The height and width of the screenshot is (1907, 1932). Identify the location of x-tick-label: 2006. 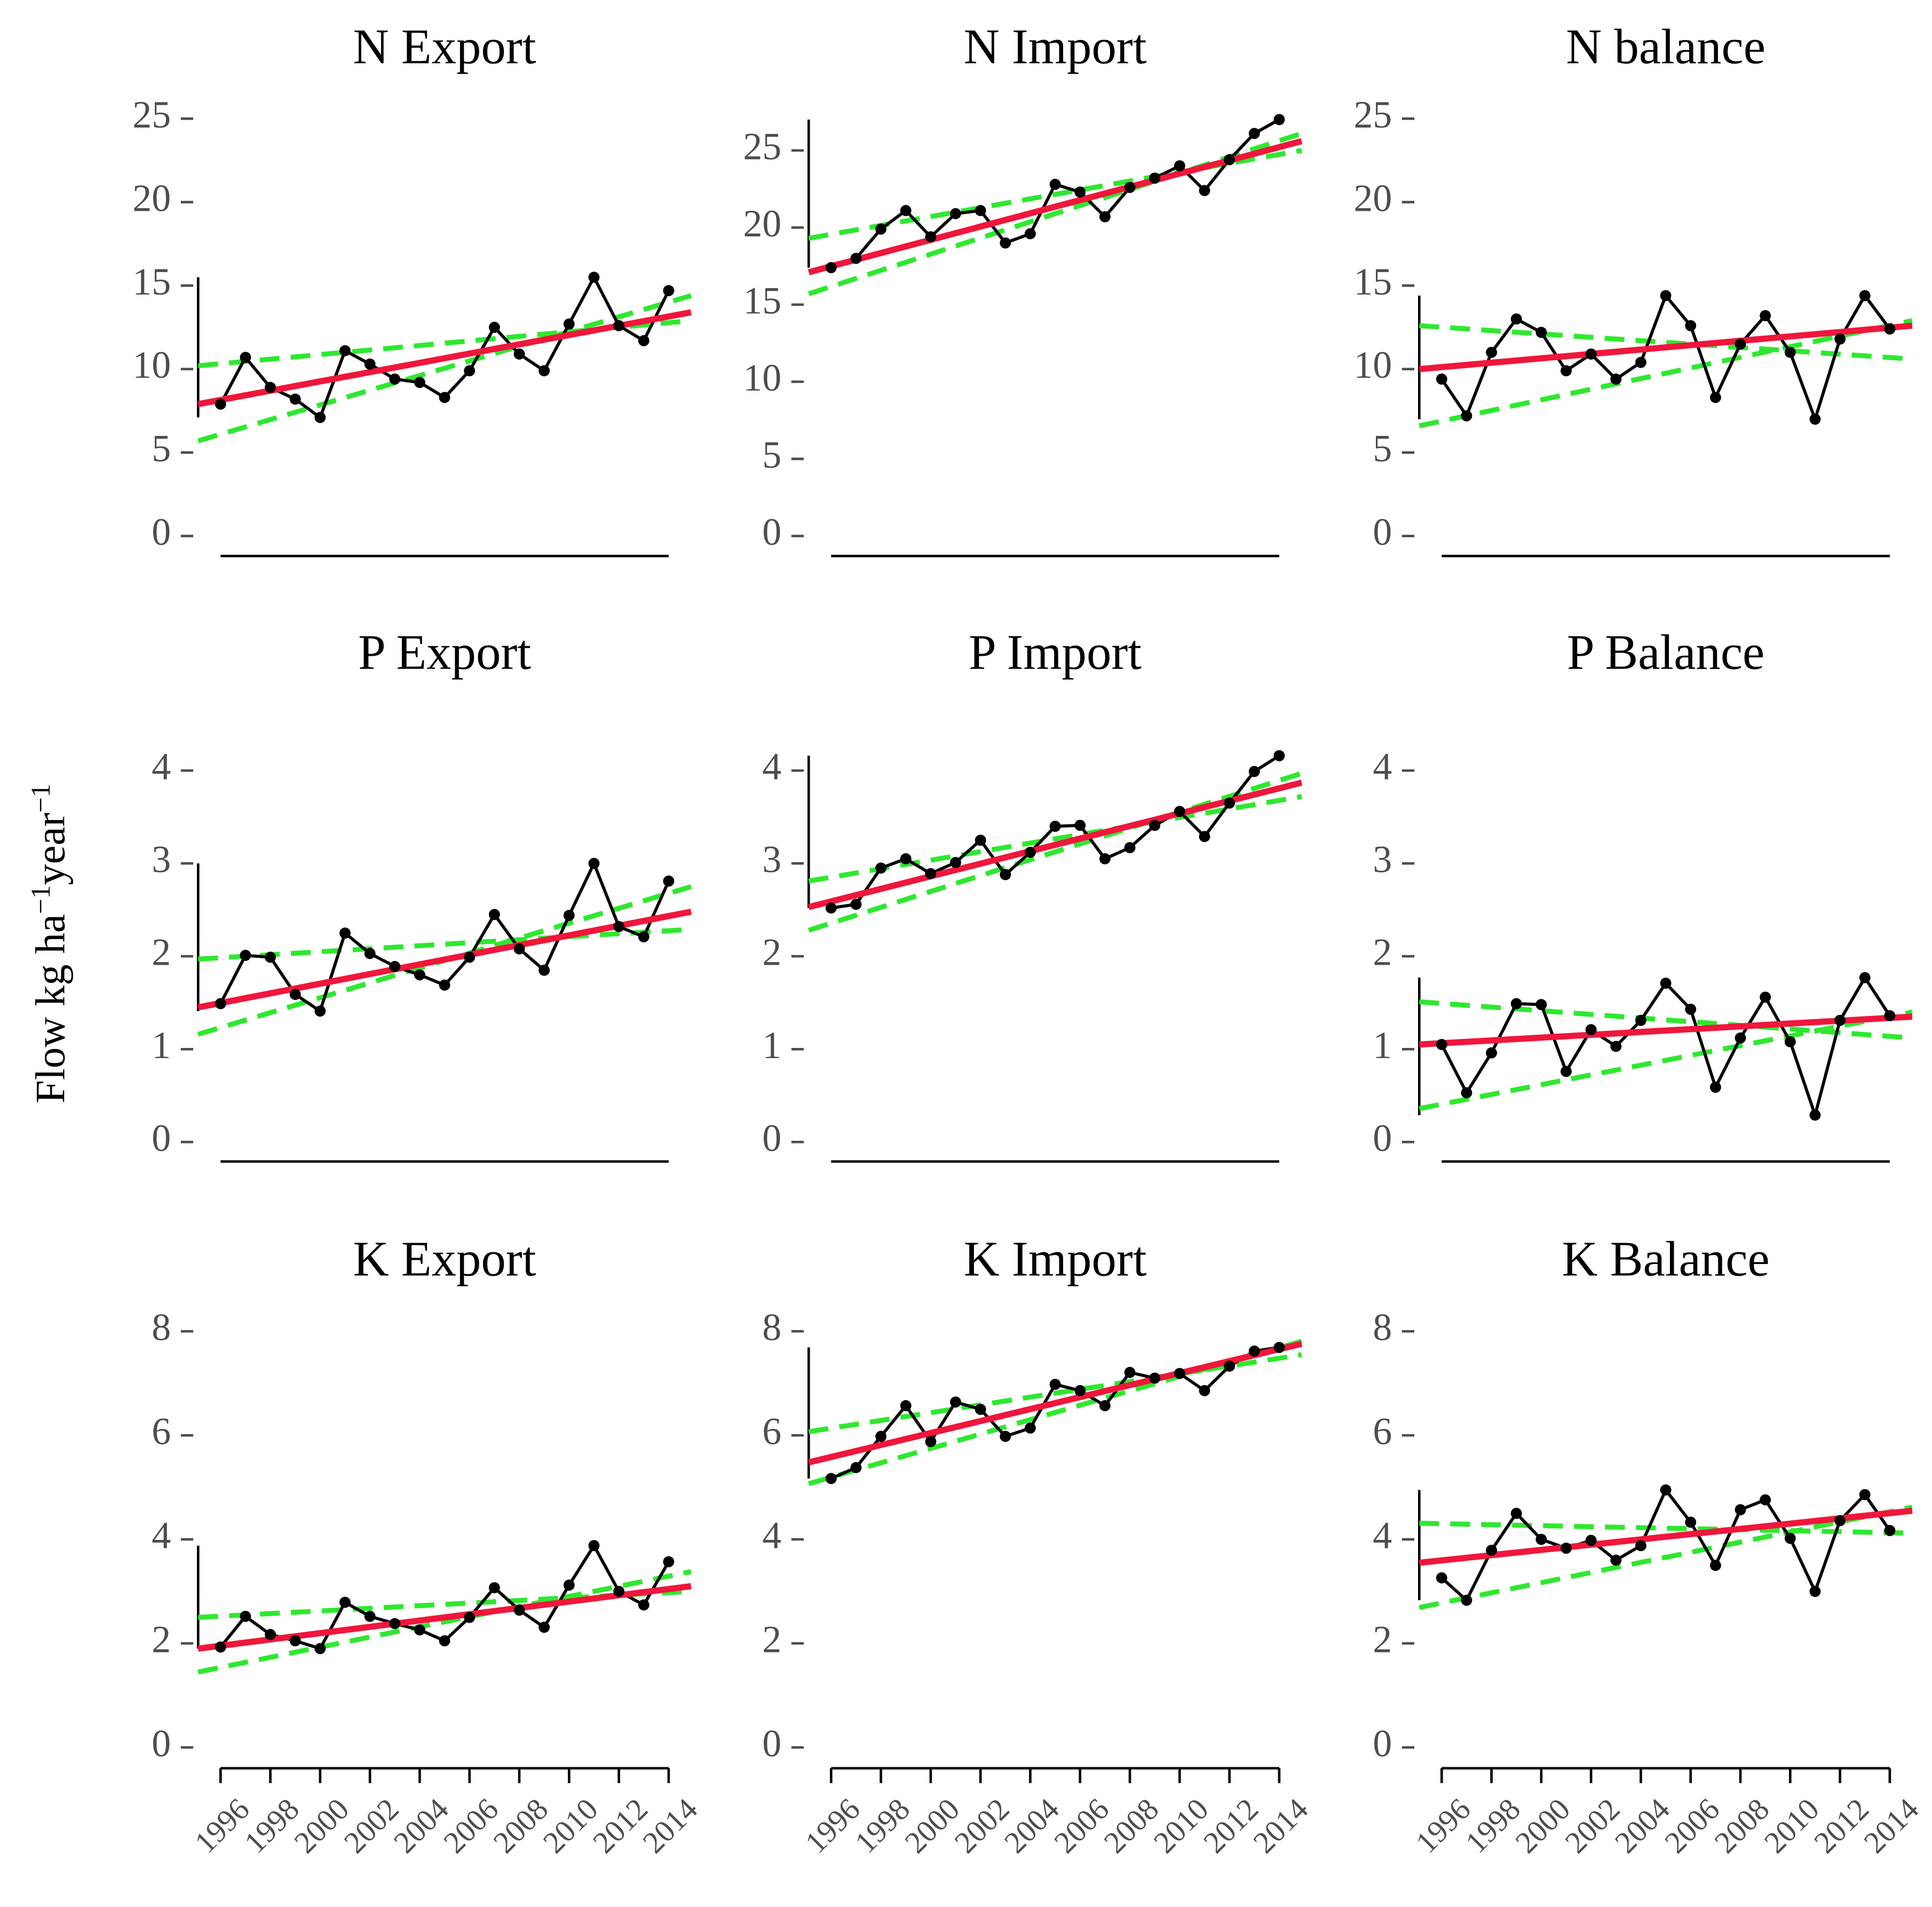
(471, 1826).